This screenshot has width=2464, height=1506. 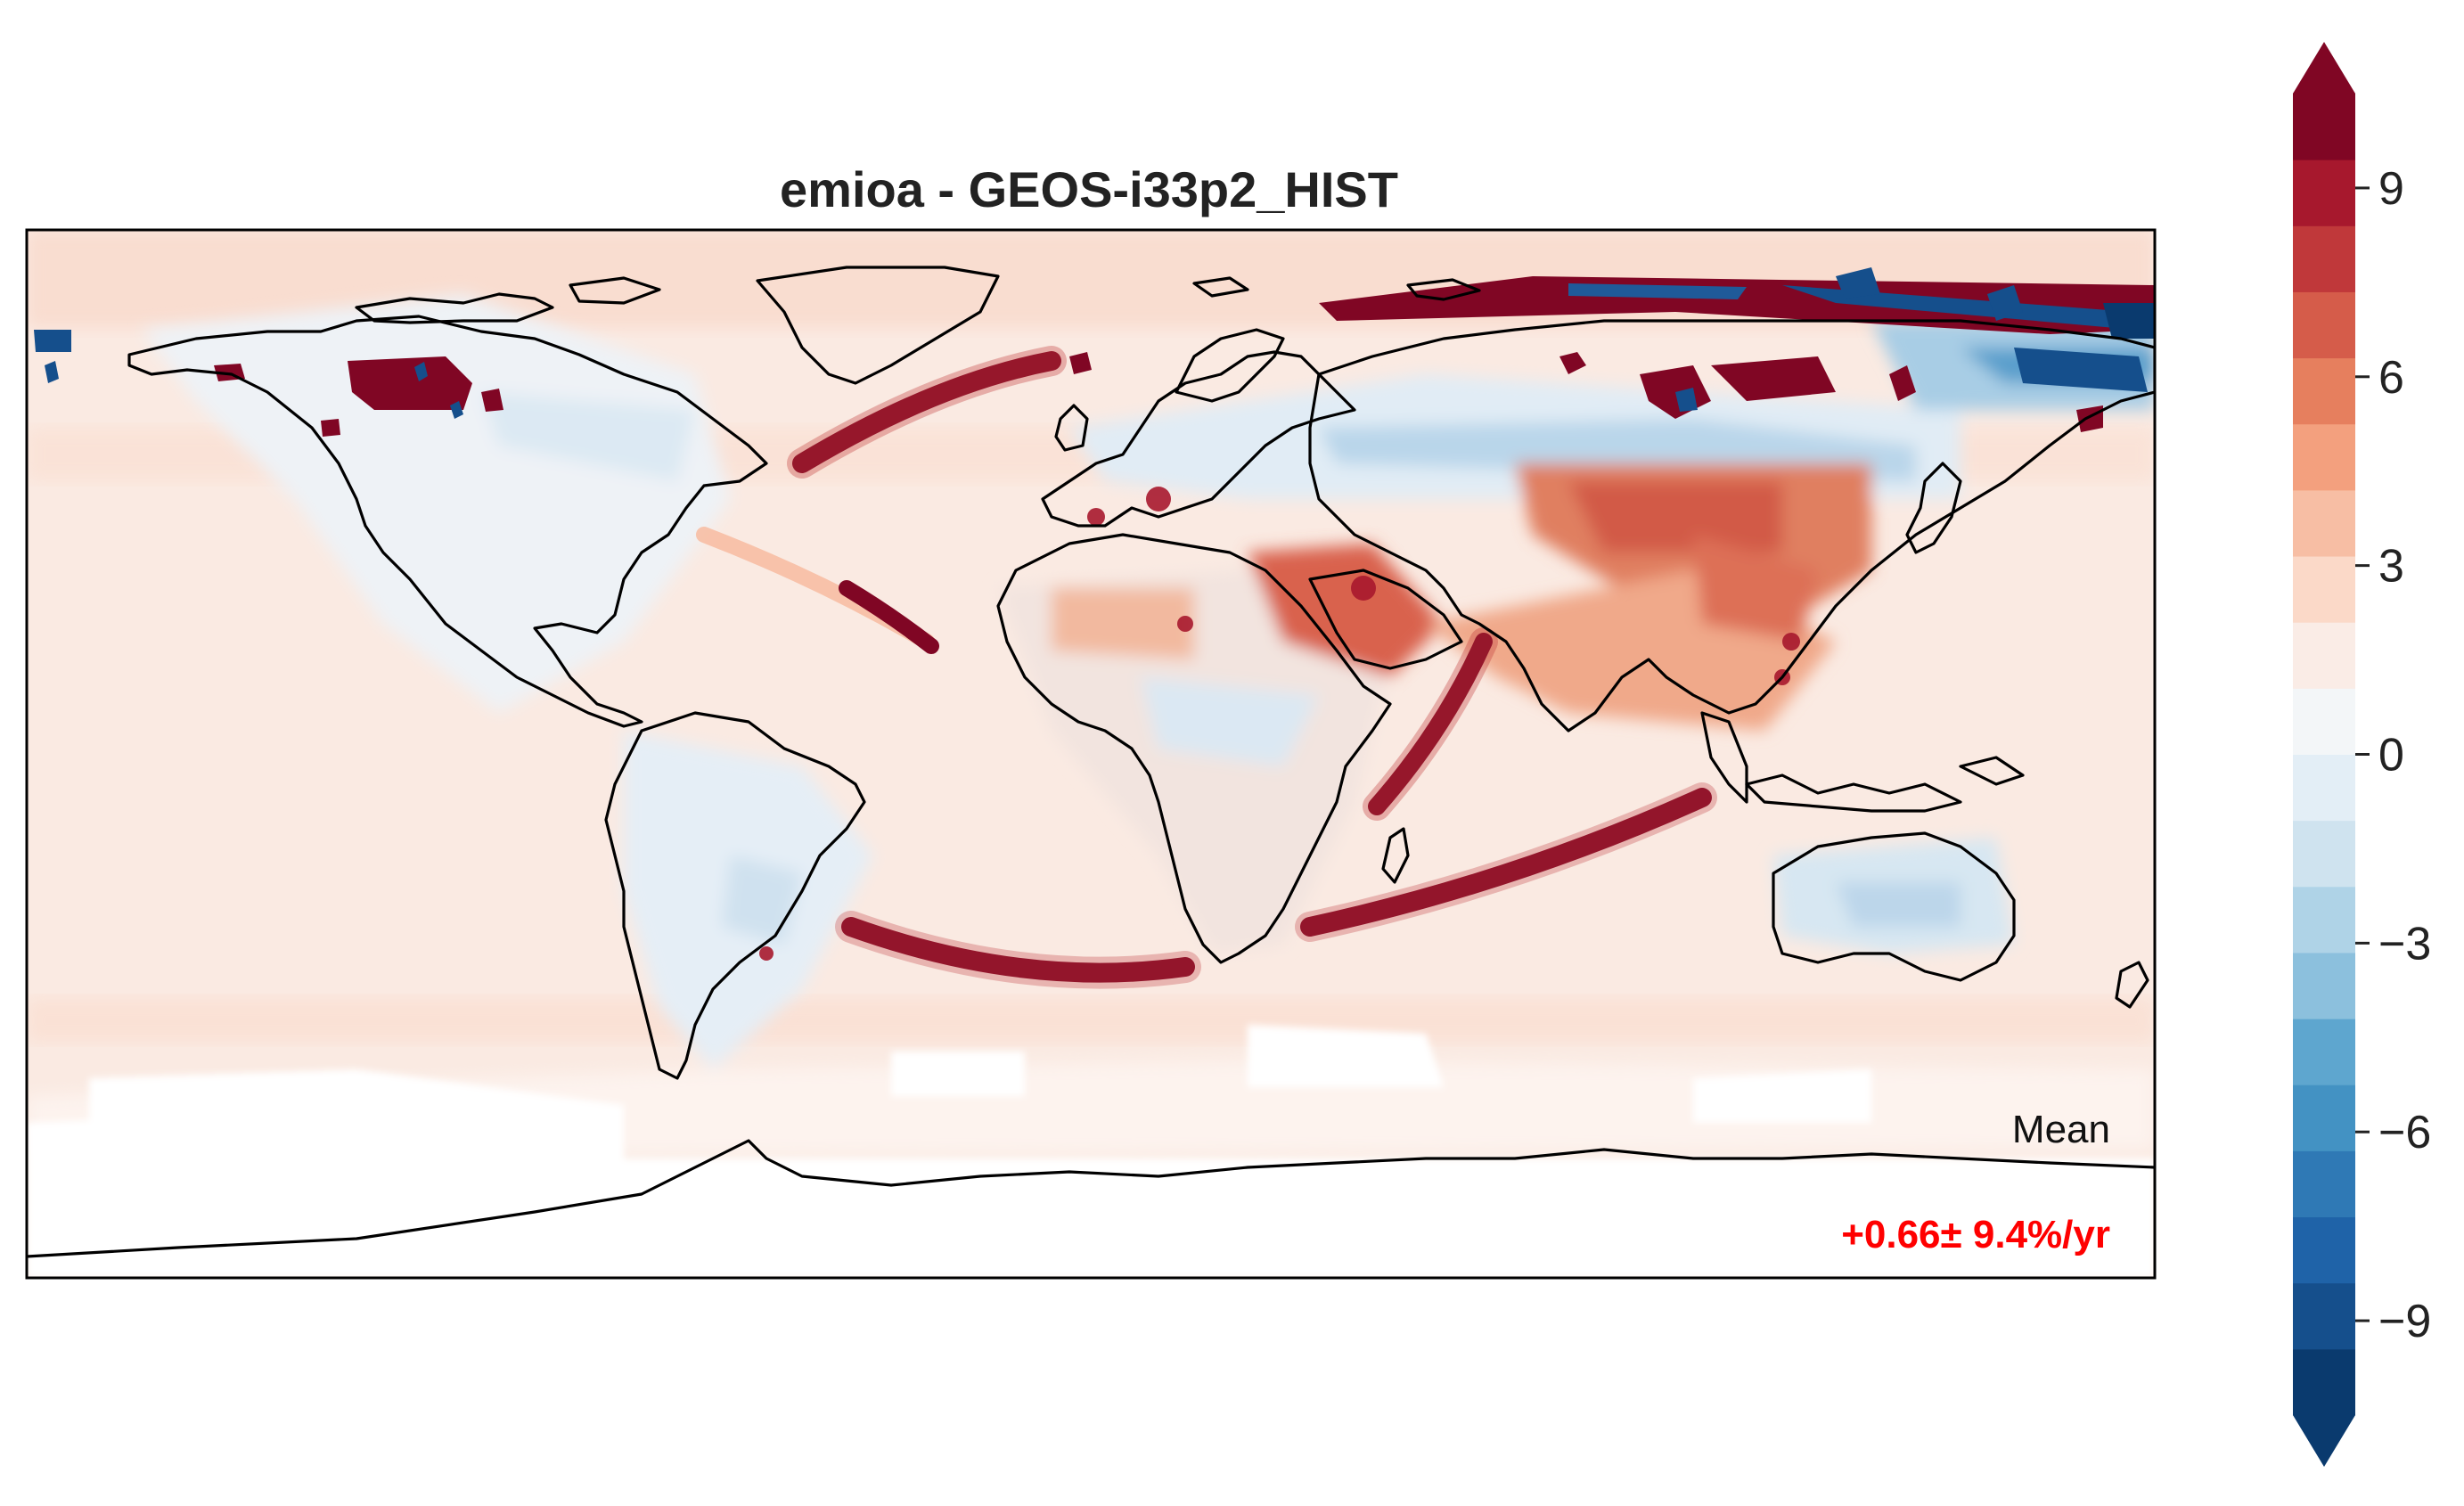 I want to click on colorbar-tick-label: 6, so click(x=2391, y=378).